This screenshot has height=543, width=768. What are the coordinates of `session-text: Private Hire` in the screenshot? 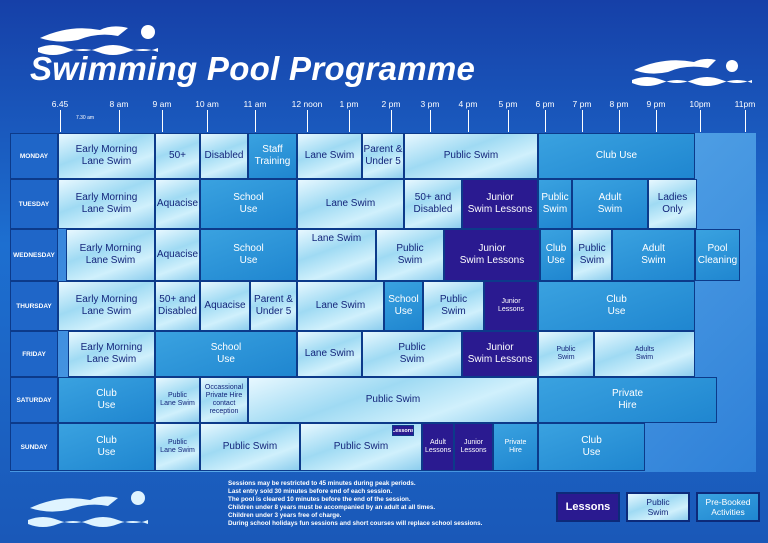 It's located at (224, 395).